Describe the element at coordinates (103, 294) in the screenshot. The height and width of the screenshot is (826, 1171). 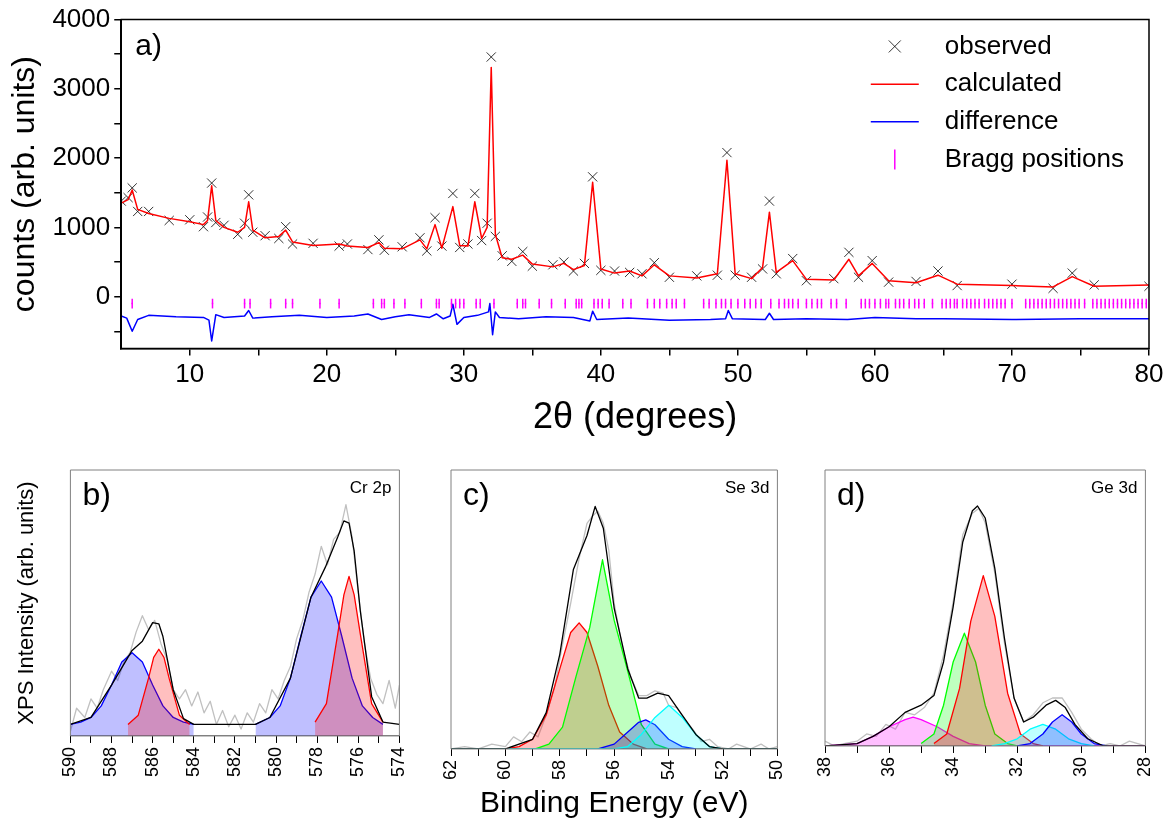
I see `y-tick-label: 0` at that location.